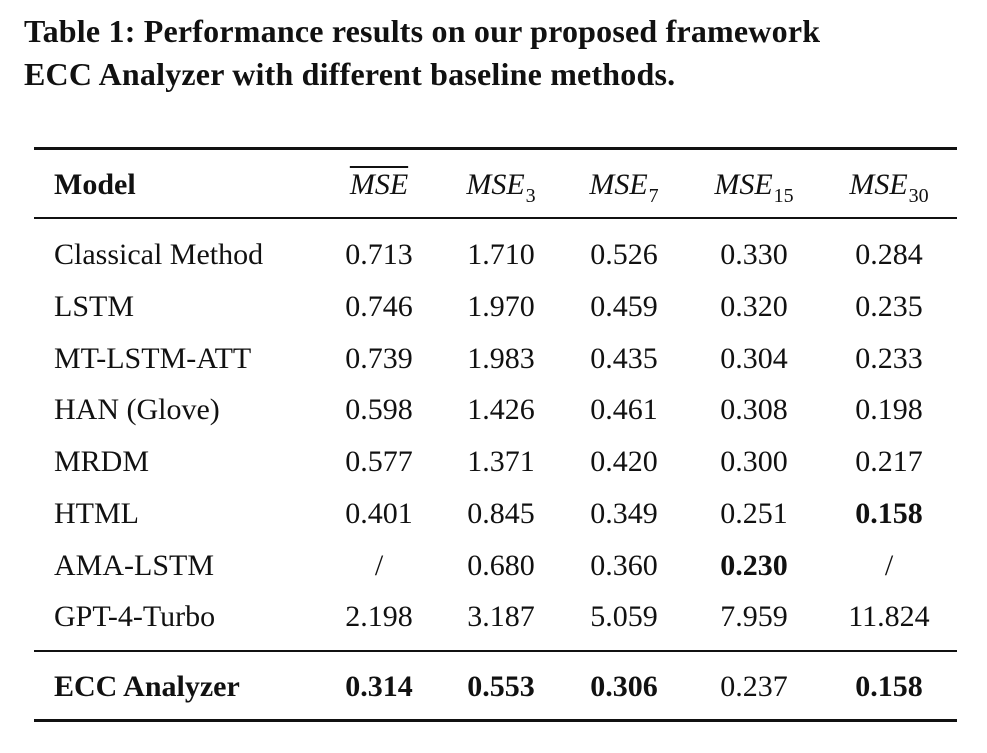 The height and width of the screenshot is (753, 987). What do you see at coordinates (379, 565) in the screenshot?
I see `value-mse: /` at bounding box center [379, 565].